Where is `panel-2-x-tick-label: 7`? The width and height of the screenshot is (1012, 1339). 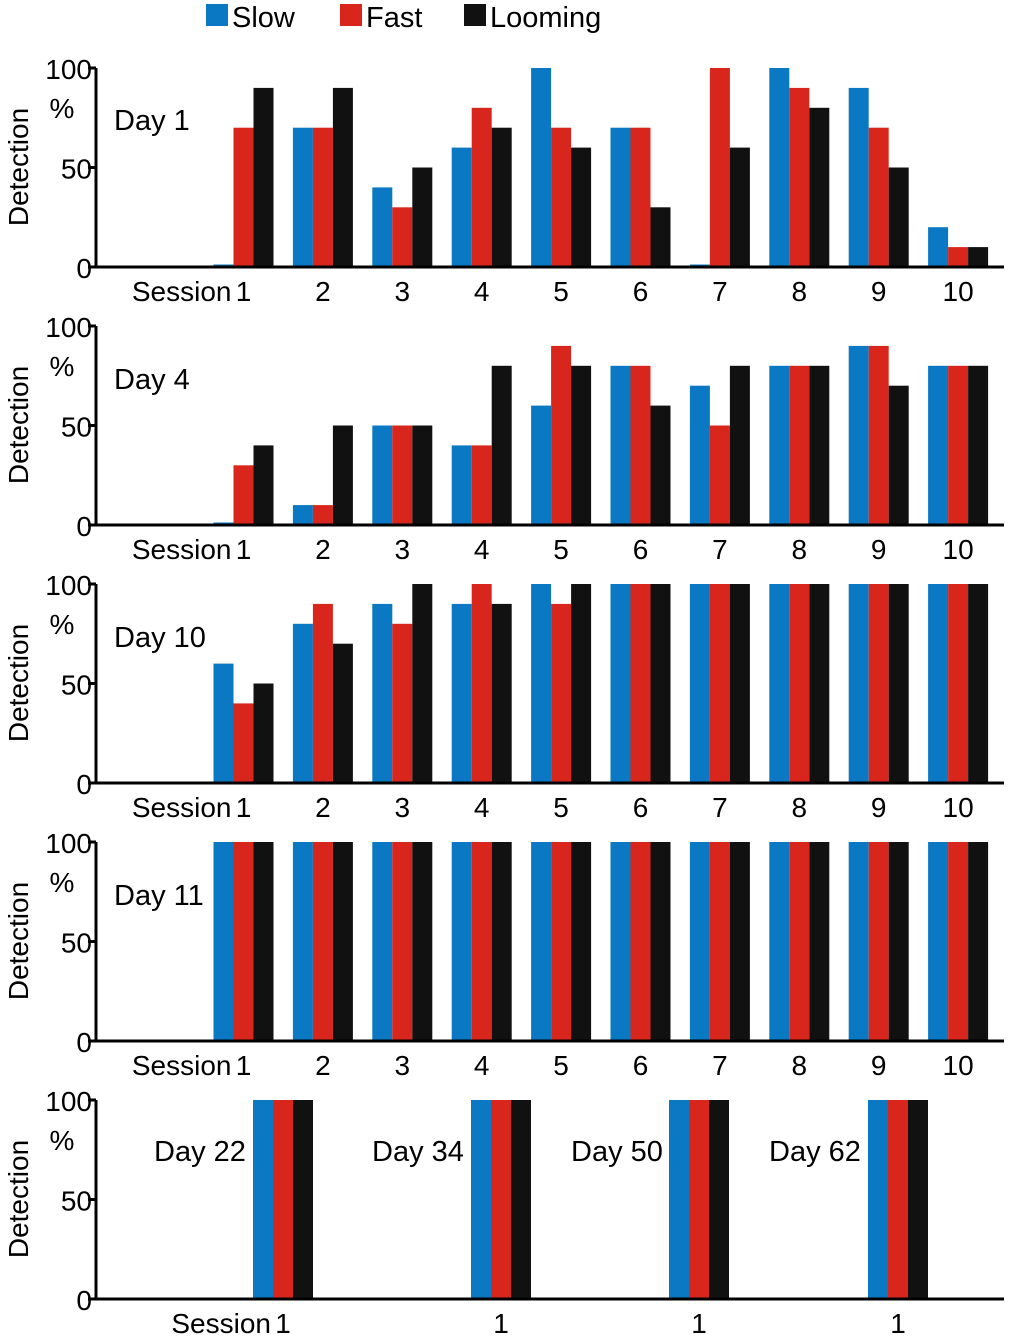
panel-2-x-tick-label: 7 is located at coordinates (720, 807).